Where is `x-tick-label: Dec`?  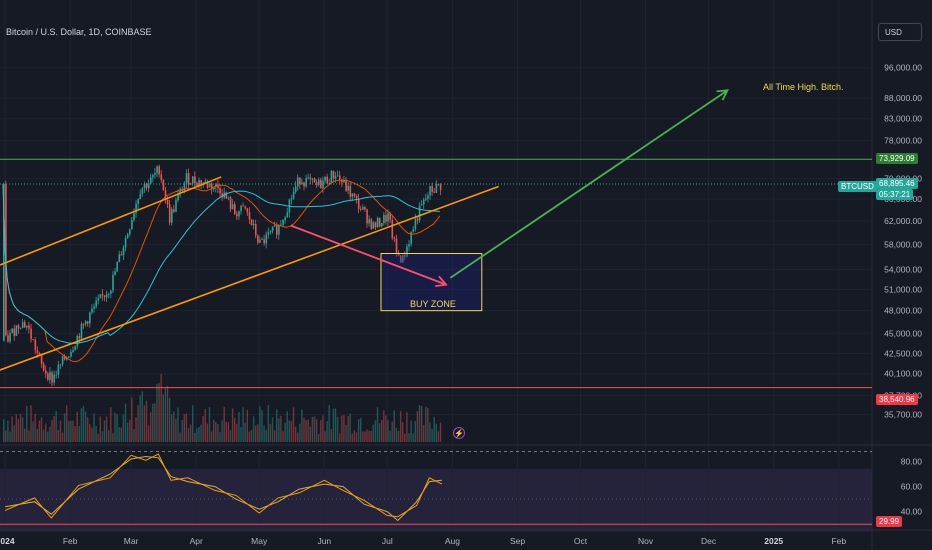
x-tick-label: Dec is located at coordinates (709, 541).